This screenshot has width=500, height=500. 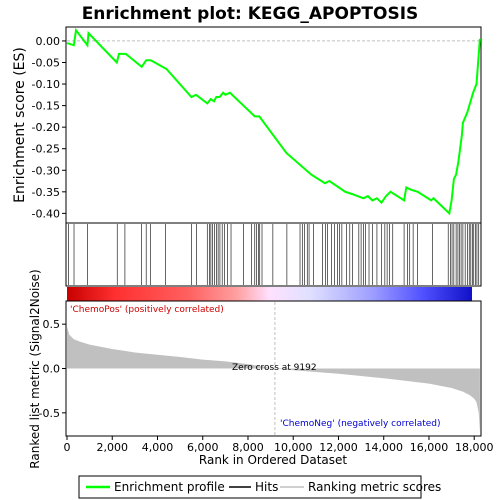 I want to click on pos-correlated-label: 'ChemoPos' (positively correlated), so click(x=147, y=310).